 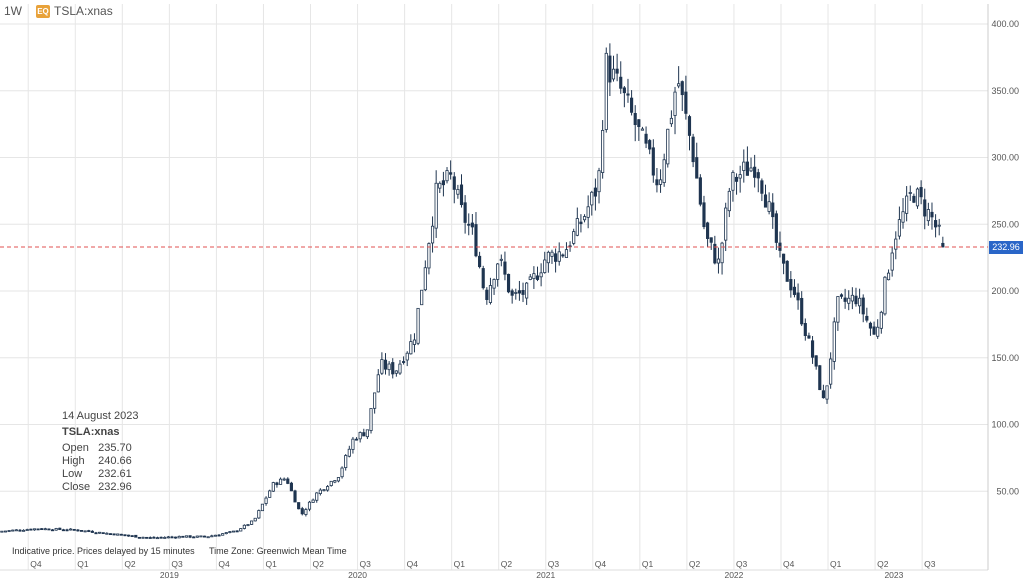 What do you see at coordinates (930, 564) in the screenshot?
I see `x-quarter-label: Q3` at bounding box center [930, 564].